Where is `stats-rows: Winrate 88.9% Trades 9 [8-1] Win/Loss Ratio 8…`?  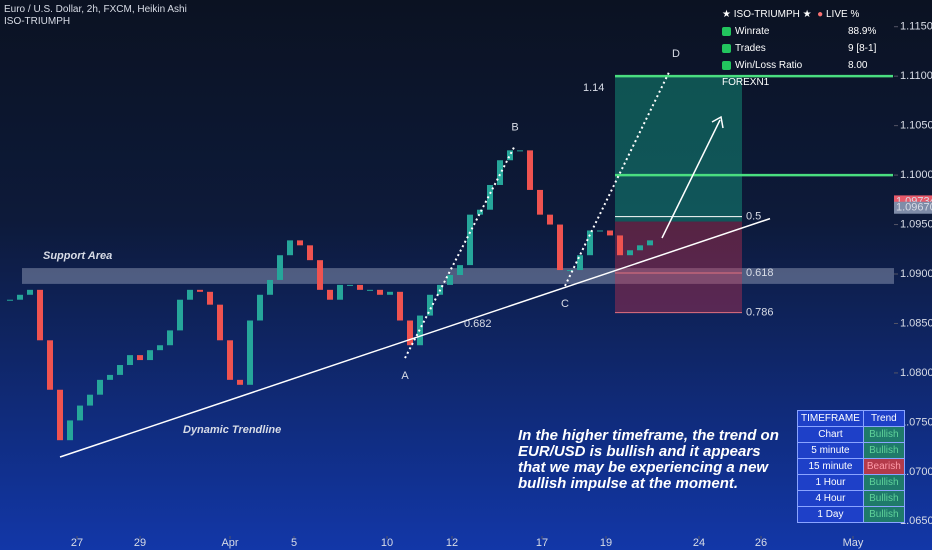 stats-rows: Winrate 88.9% Trades 9 [8-1] Win/Loss Ratio 8… is located at coordinates (807, 48).